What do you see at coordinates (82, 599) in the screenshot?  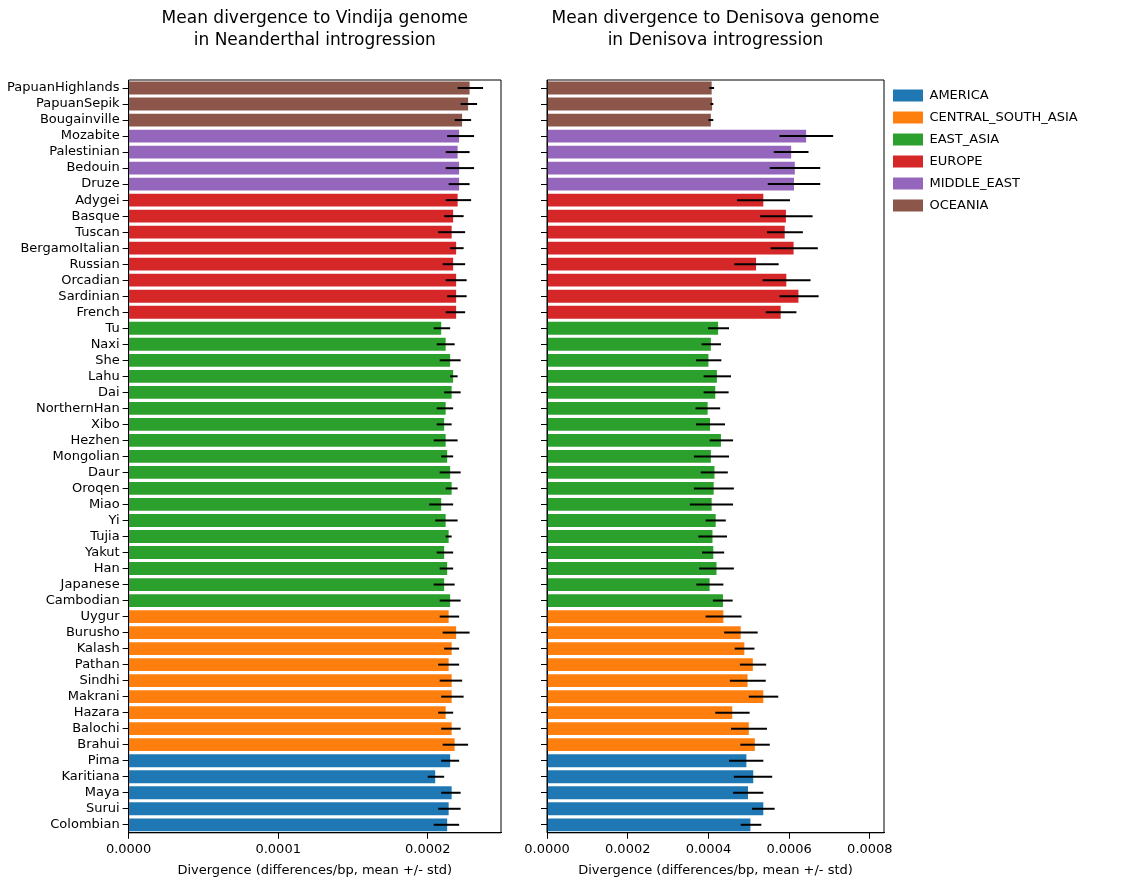 I see `y-tick-label: Cambodian` at bounding box center [82, 599].